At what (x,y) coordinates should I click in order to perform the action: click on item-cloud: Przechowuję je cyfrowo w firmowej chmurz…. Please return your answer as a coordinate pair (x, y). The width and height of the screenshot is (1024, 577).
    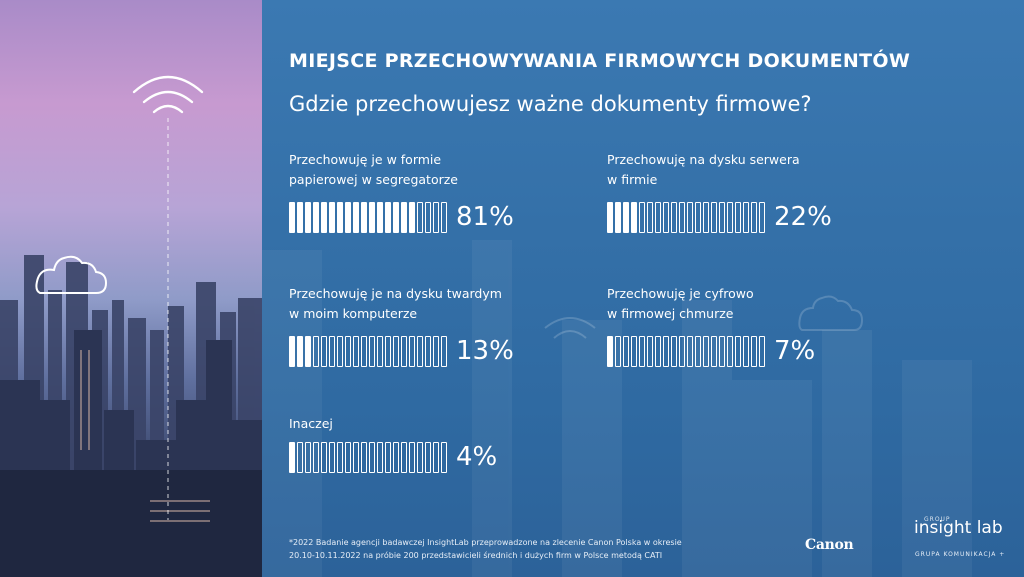
    Looking at the image, I should click on (757, 304).